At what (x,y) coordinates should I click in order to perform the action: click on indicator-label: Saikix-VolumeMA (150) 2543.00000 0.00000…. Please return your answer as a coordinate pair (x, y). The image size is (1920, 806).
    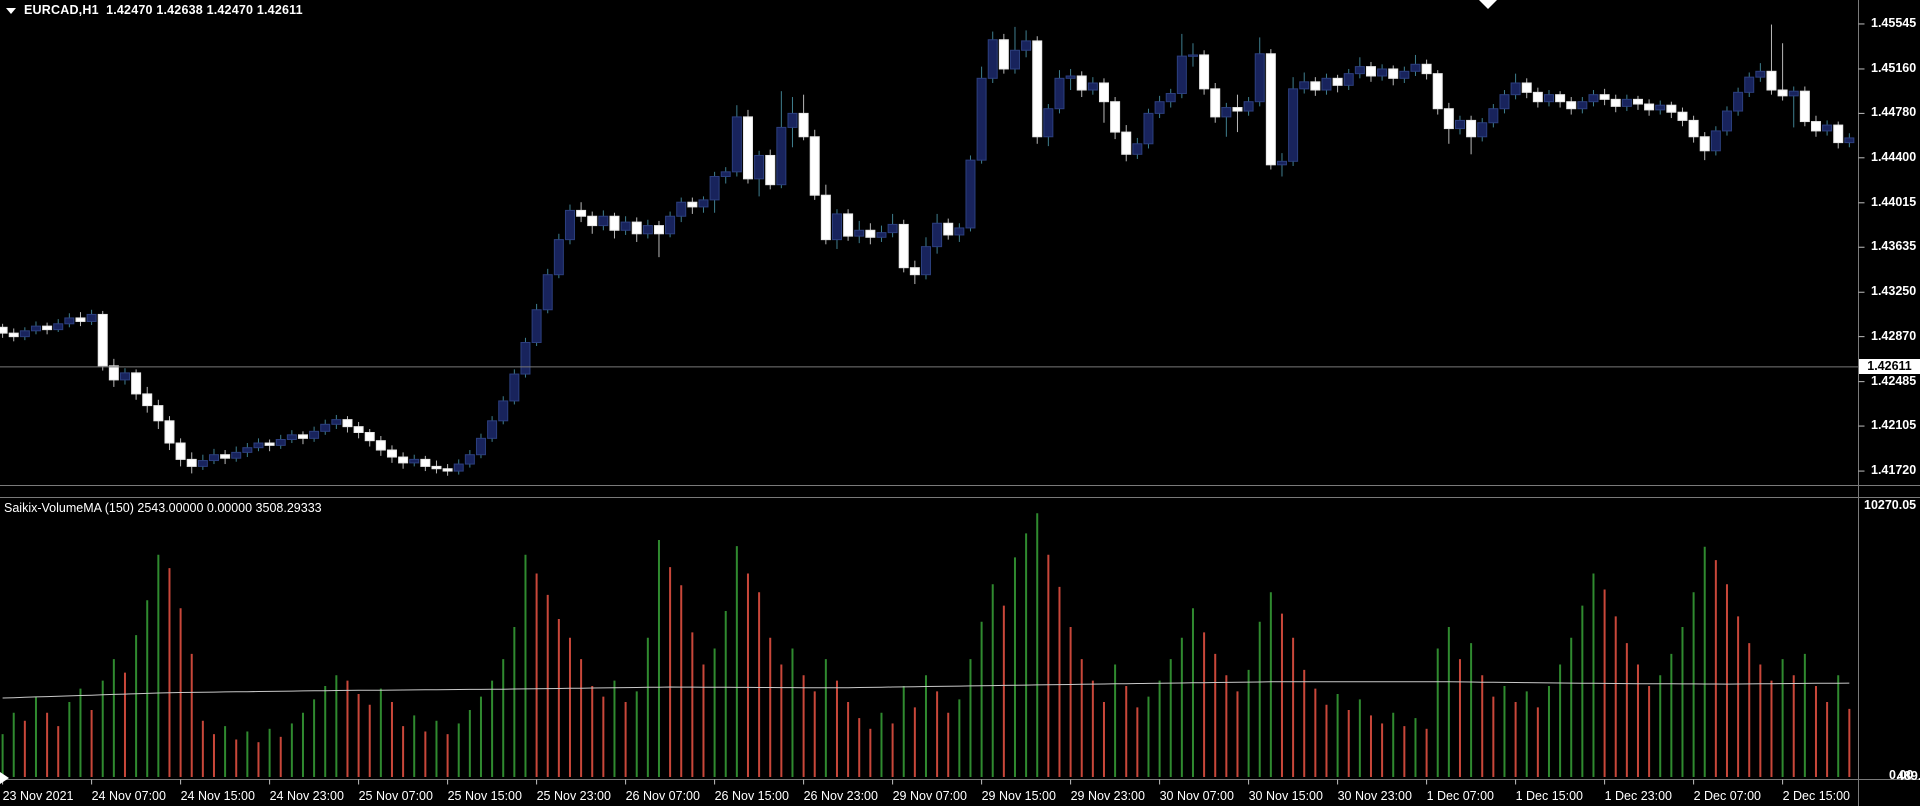
    Looking at the image, I should click on (163, 508).